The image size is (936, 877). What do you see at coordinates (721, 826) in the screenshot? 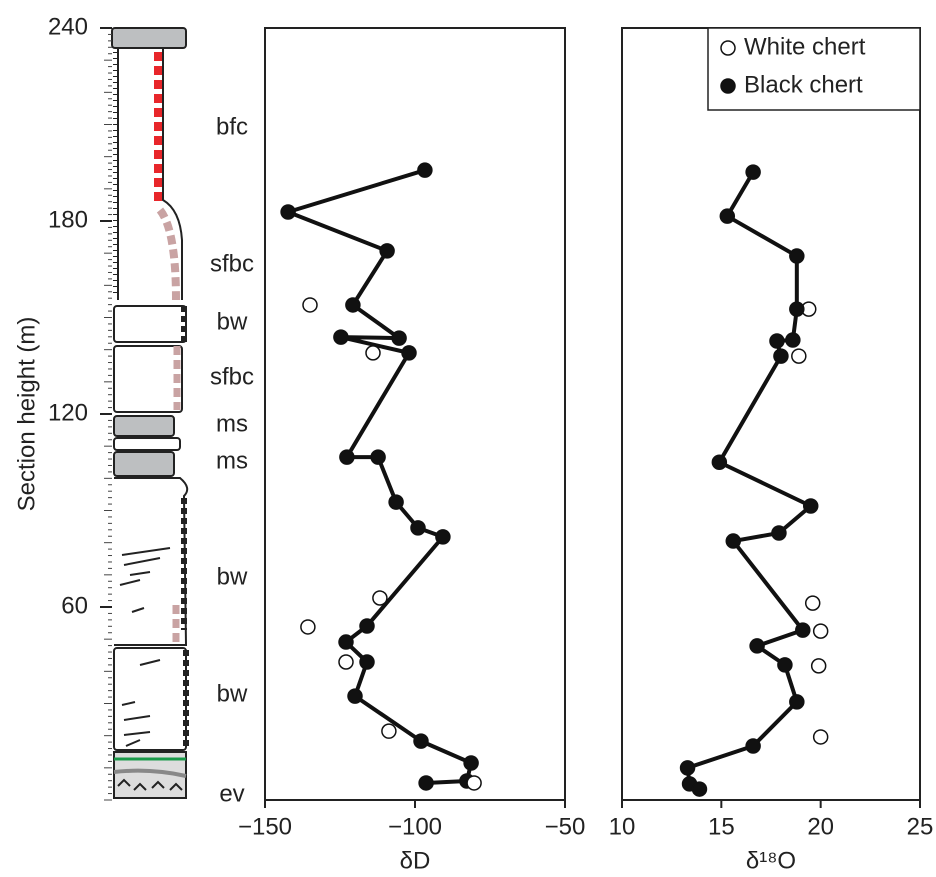
I see `x-tick-label: 15` at bounding box center [721, 826].